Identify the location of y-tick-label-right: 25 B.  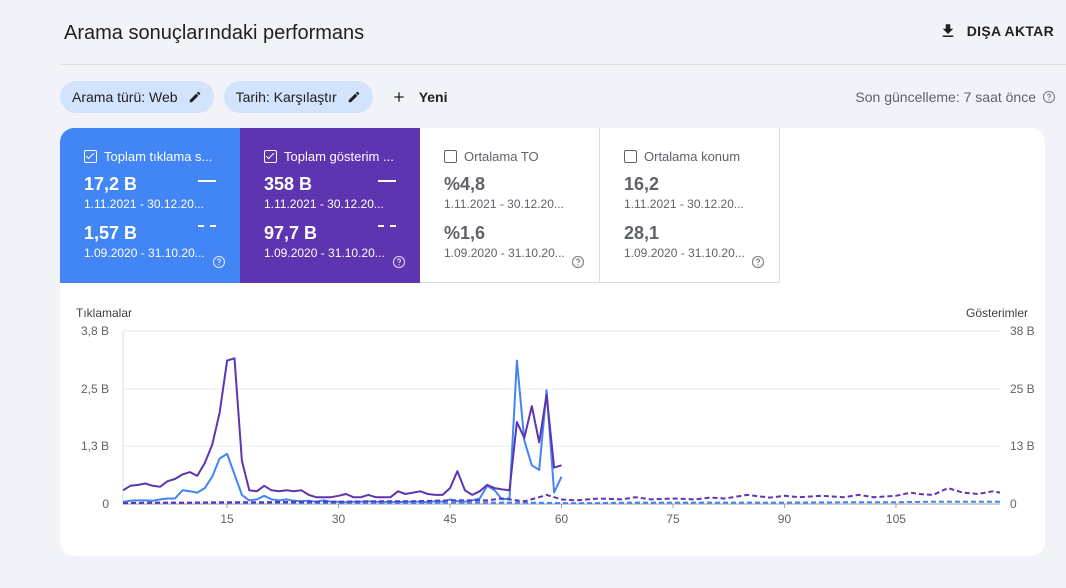
(1022, 389).